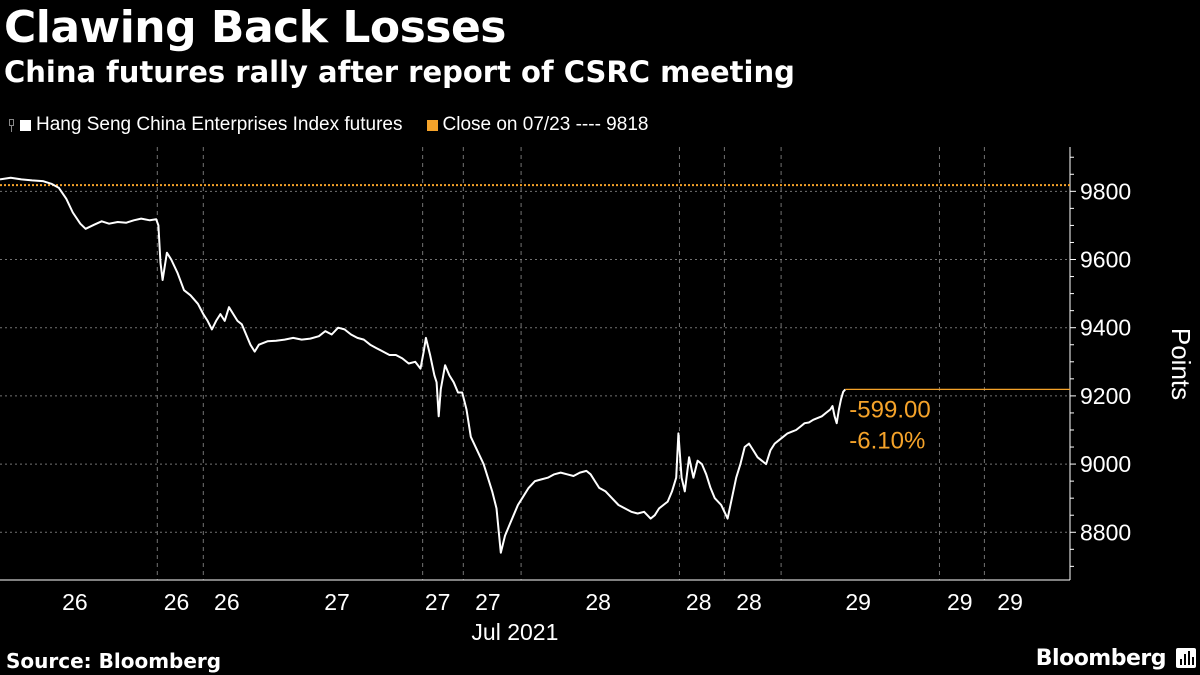 Image resolution: width=1200 pixels, height=675 pixels. Describe the element at coordinates (889, 409) in the screenshot. I see `change-annotation: -599.00` at that location.